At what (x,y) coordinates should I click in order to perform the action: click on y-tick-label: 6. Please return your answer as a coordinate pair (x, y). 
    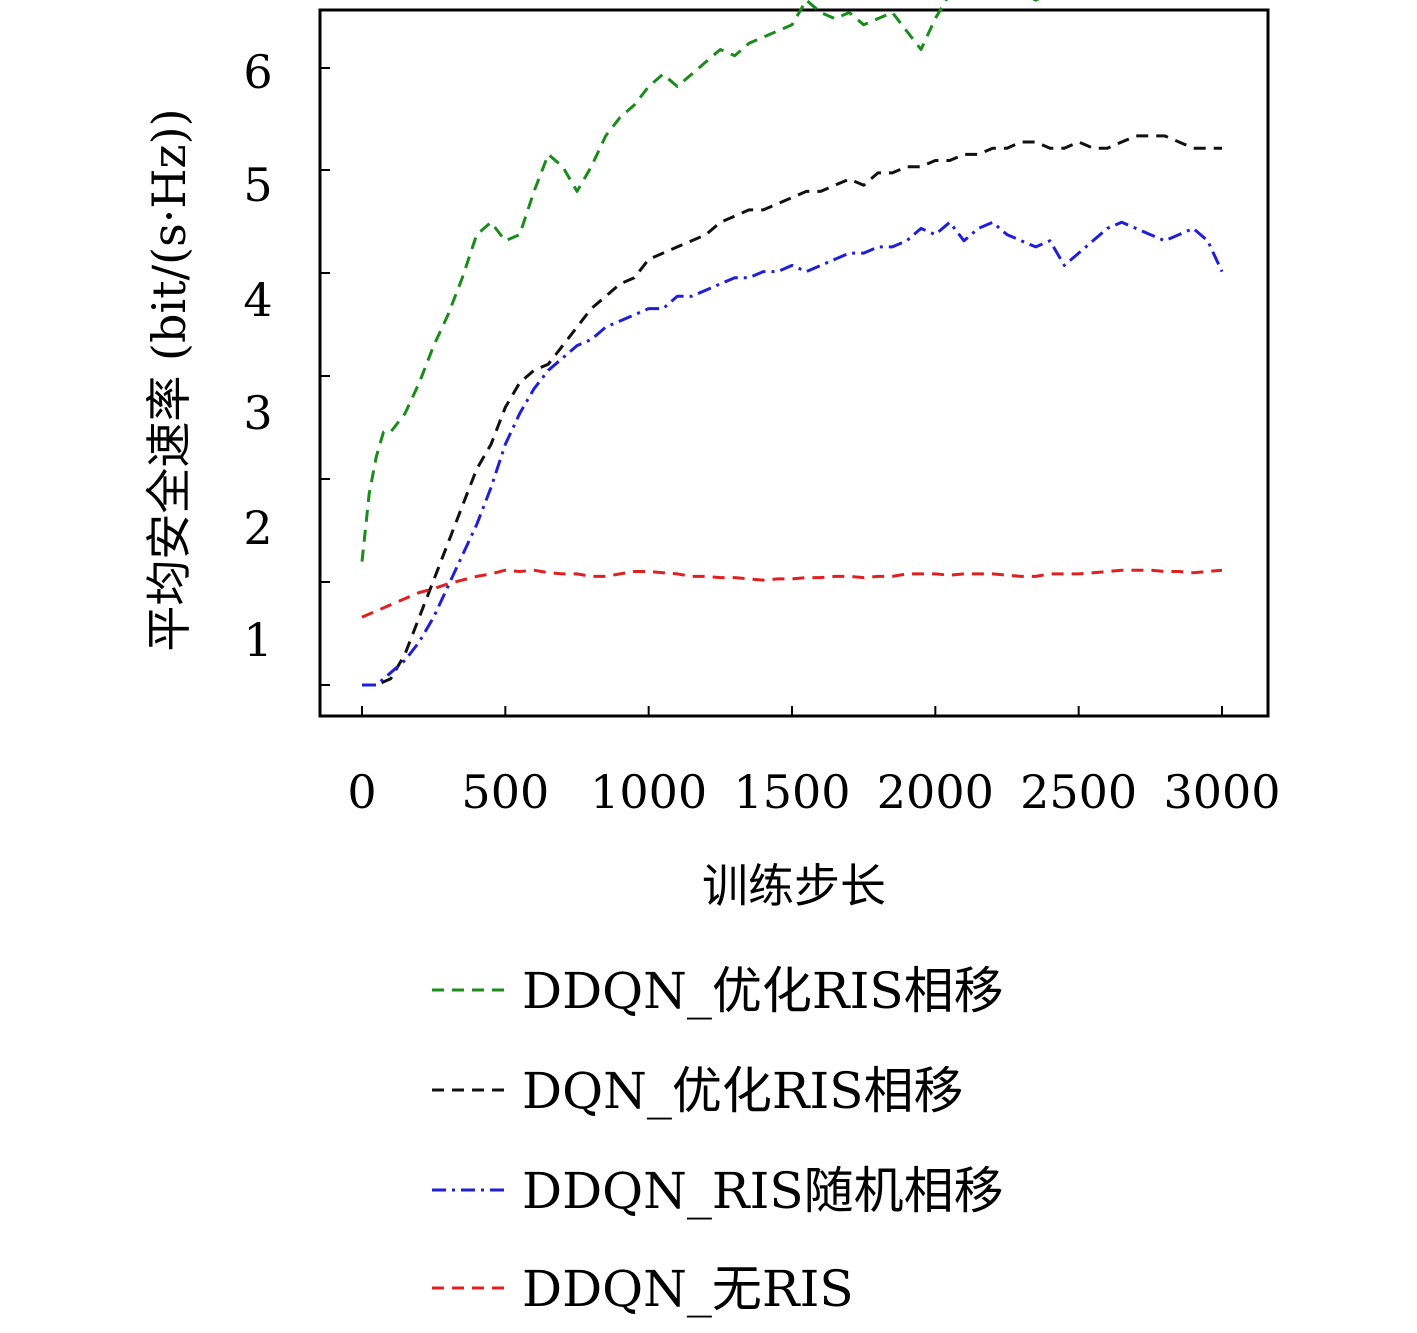
    Looking at the image, I should click on (257, 72).